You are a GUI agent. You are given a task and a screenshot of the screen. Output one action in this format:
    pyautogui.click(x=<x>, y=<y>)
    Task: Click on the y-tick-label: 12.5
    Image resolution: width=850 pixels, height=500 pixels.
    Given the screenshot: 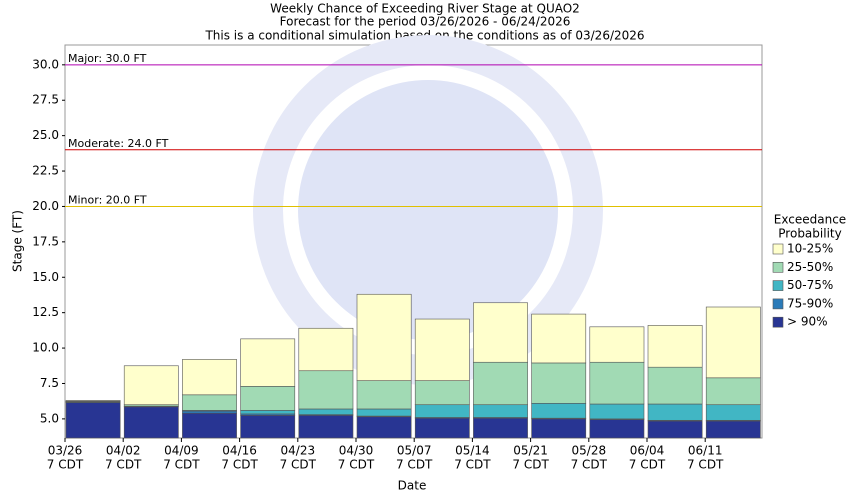 What is the action you would take?
    pyautogui.click(x=45, y=312)
    